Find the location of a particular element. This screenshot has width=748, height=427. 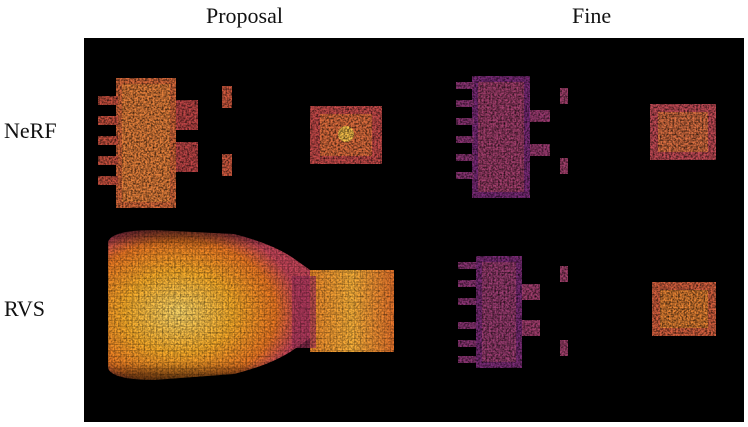

panel-rvs-proposal is located at coordinates (251, 305).